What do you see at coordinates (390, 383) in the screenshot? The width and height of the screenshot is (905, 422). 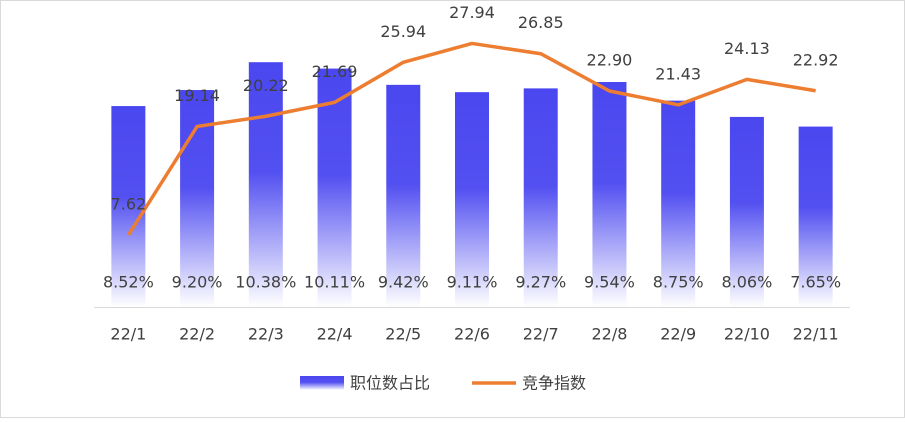 I see `legend-label: 职位数占比` at bounding box center [390, 383].